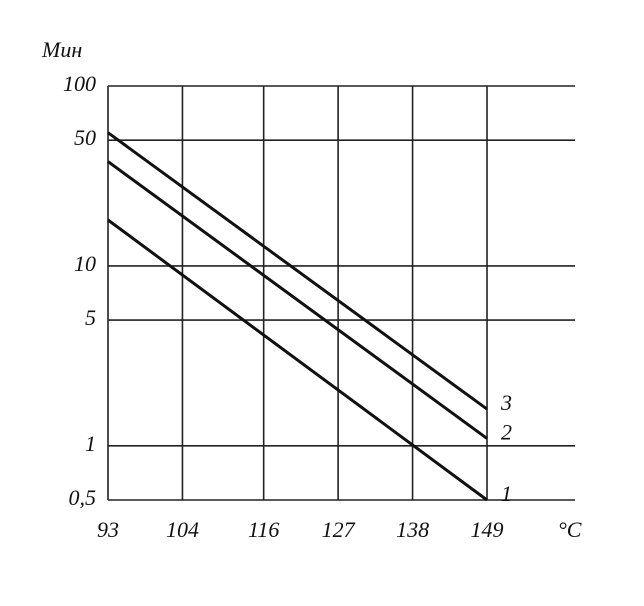 This screenshot has width=644, height=606. Describe the element at coordinates (339, 529) in the screenshot. I see `x-tick-label: 127` at that location.